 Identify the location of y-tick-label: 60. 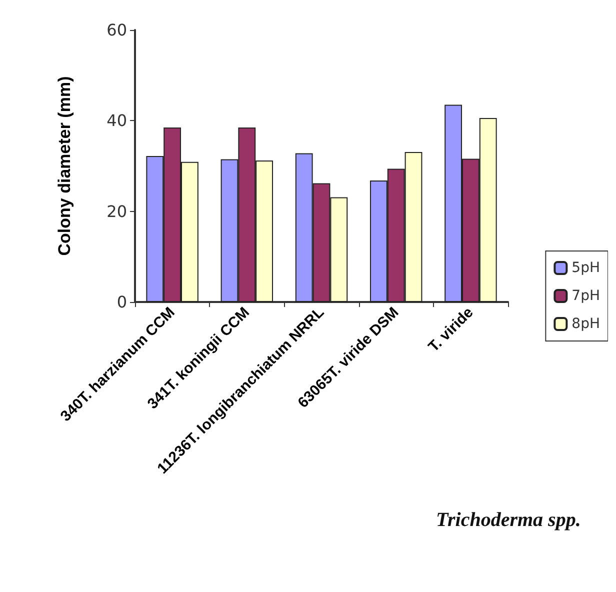
(116, 30).